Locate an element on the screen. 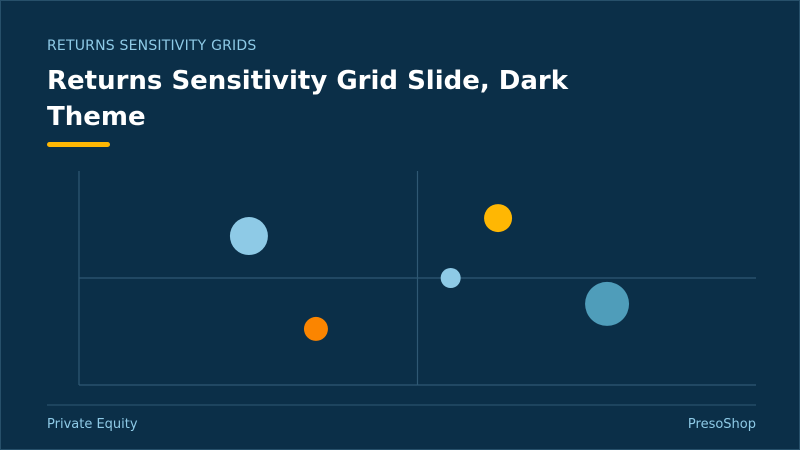  footer-right: PresoShop is located at coordinates (721, 424).